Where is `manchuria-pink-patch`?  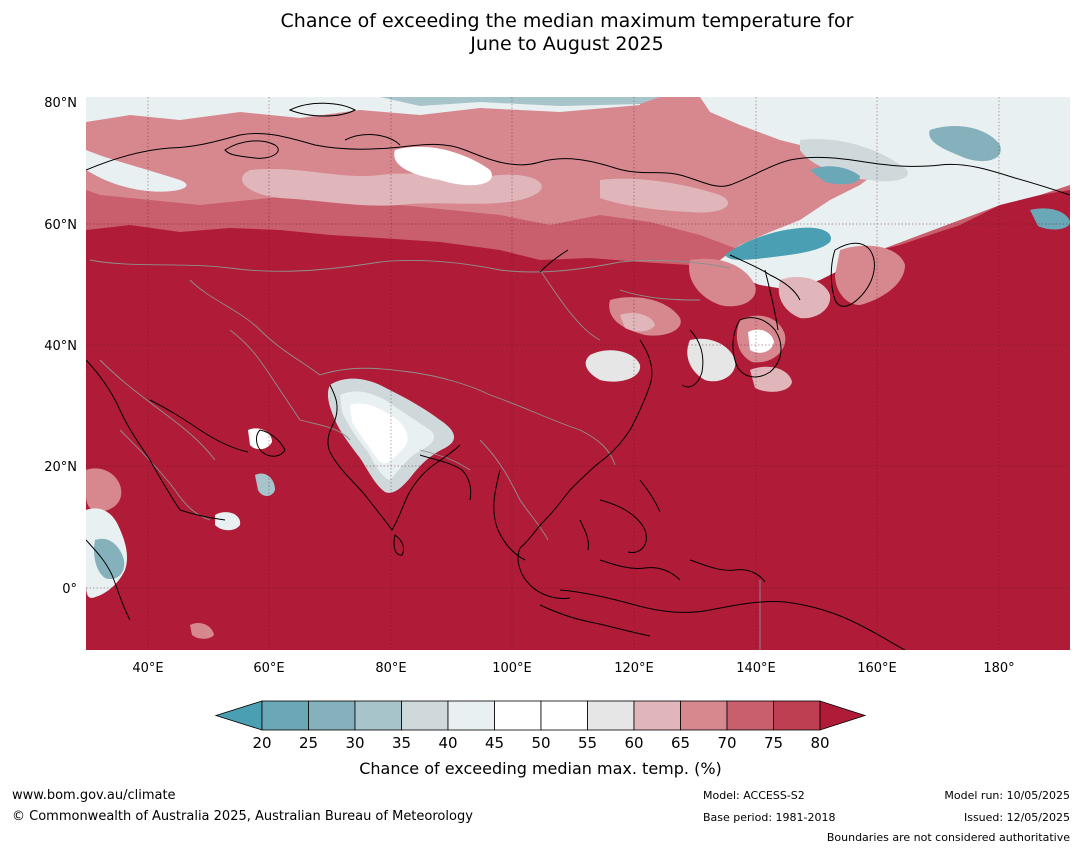 manchuria-pink-patch is located at coordinates (722, 282).